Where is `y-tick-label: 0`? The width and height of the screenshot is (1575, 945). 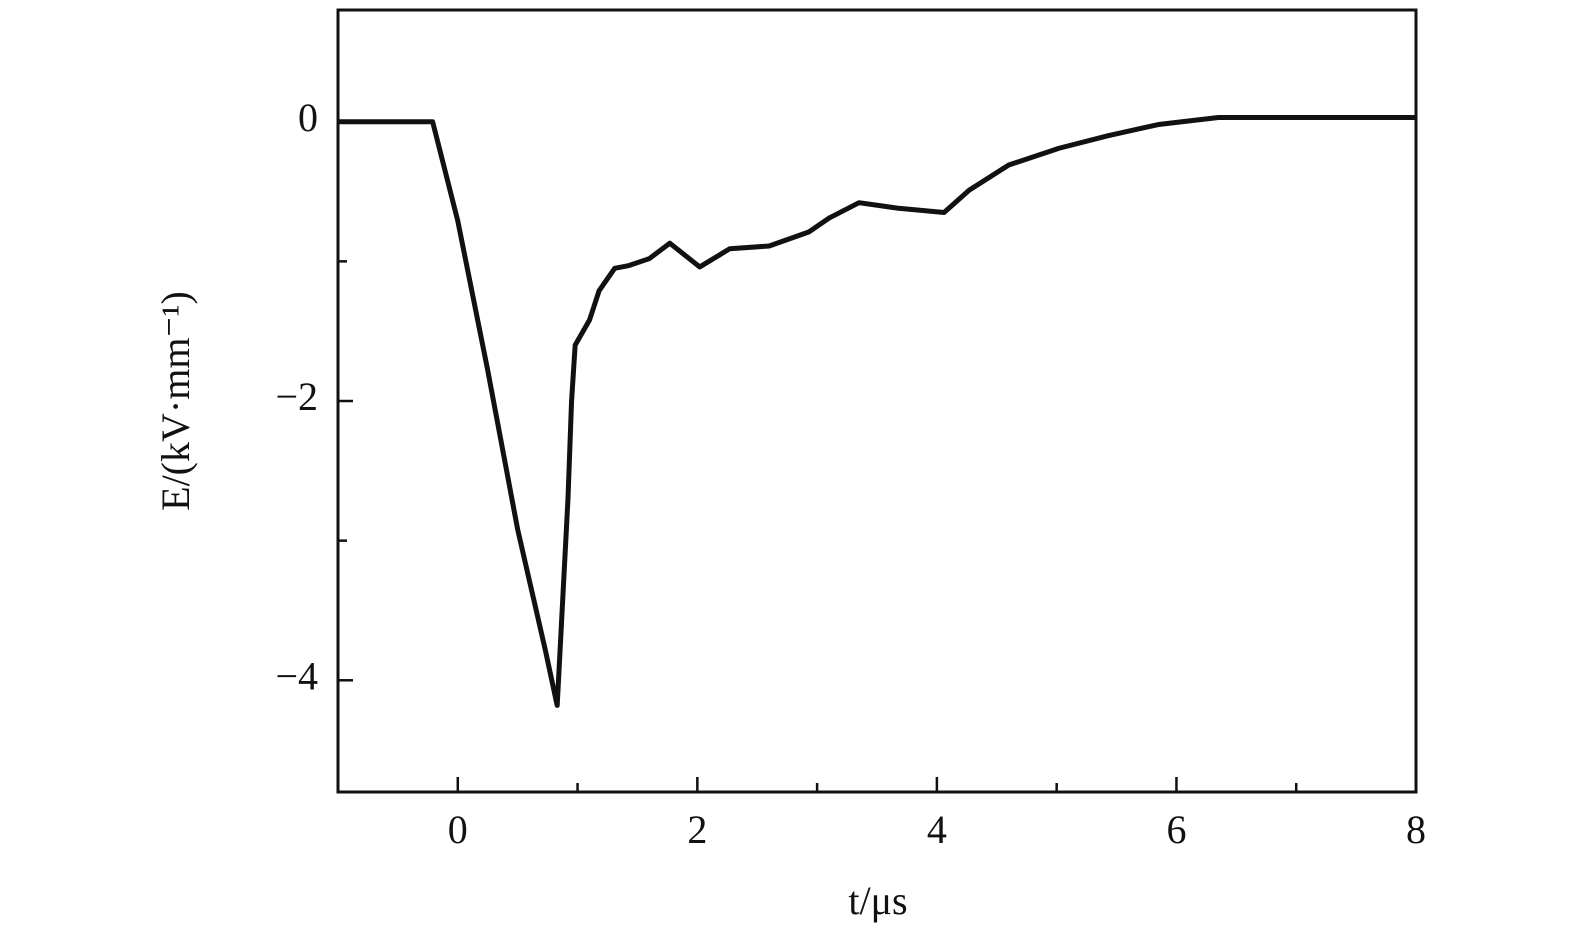
y-tick-label: 0 is located at coordinates (308, 117).